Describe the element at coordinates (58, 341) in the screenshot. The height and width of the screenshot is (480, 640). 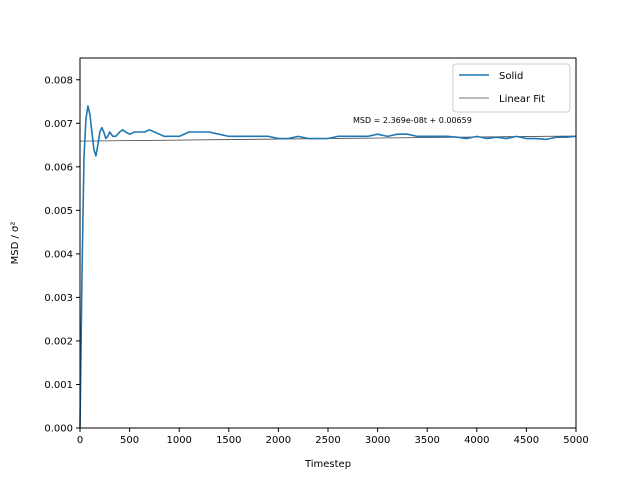
I see `y-tick-label: 0.002` at that location.